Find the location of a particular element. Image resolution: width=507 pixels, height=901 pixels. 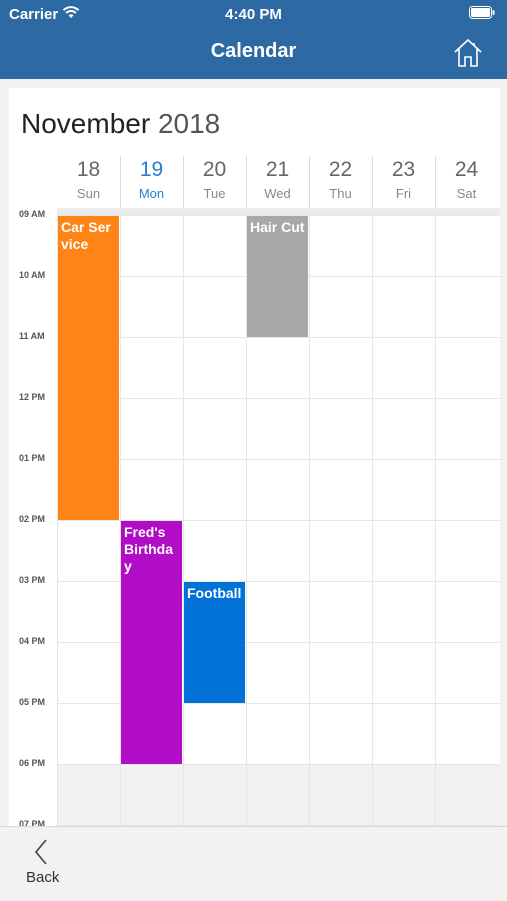

after-hours-shade is located at coordinates (278, 795).